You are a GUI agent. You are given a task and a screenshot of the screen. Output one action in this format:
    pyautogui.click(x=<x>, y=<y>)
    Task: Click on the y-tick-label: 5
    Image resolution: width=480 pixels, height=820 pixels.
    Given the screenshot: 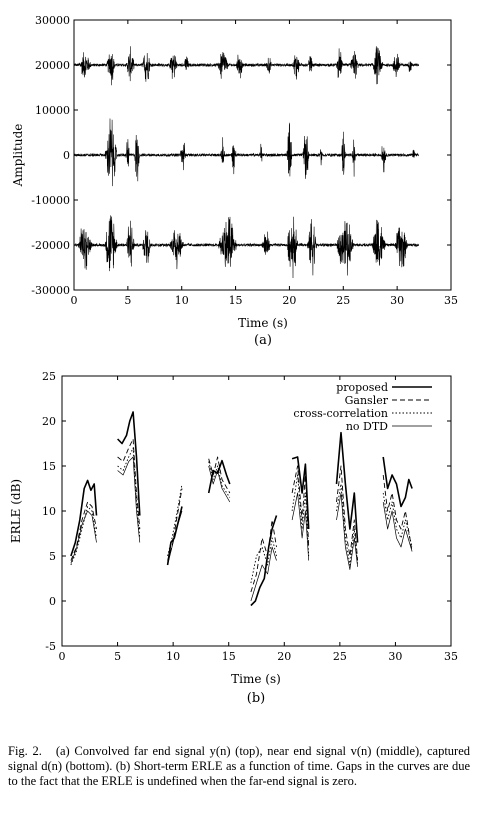 What is the action you would take?
    pyautogui.click(x=52, y=556)
    